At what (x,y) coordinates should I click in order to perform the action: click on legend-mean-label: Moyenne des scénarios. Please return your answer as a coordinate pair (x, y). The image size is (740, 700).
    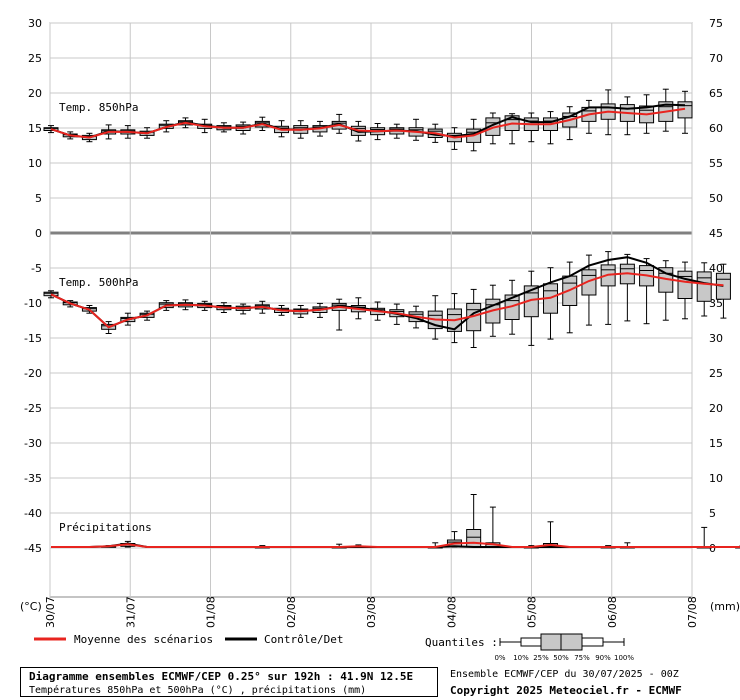
    Looking at the image, I should click on (143, 639).